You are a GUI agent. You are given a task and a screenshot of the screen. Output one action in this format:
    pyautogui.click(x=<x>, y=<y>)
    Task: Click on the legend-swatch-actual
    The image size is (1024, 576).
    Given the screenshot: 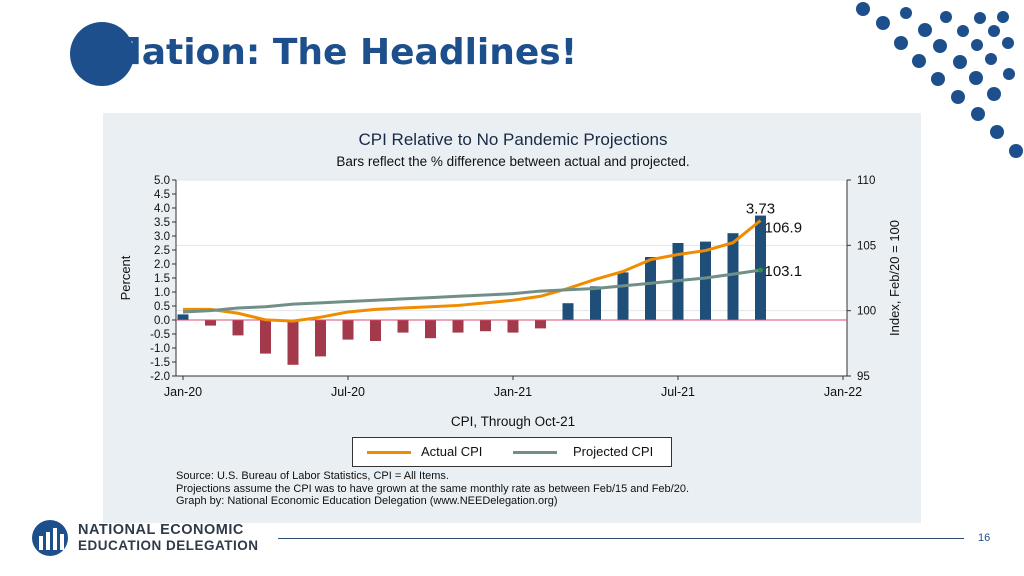 What is the action you would take?
    pyautogui.click(x=389, y=452)
    